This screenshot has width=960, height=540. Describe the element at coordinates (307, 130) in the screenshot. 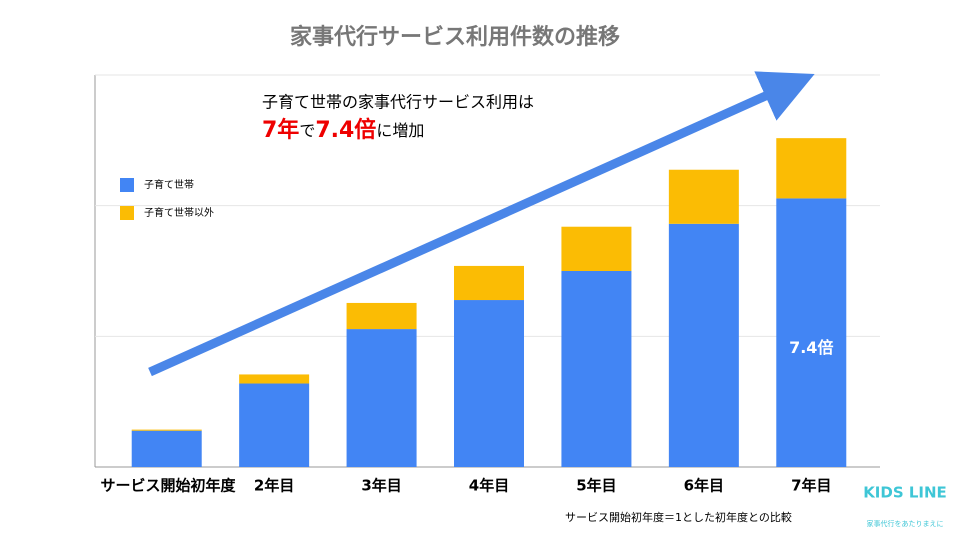

I see `annotation-part: で` at that location.